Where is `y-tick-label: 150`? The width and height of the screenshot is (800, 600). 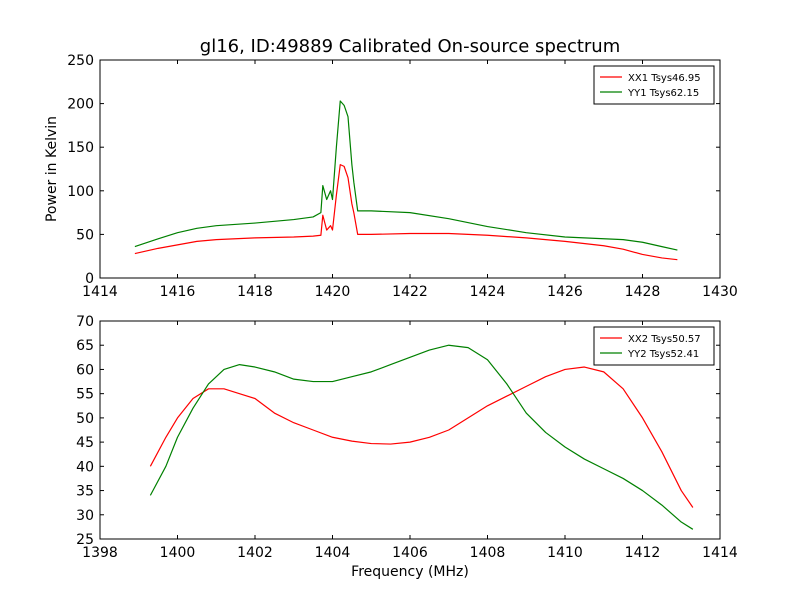 y-tick-label: 150 is located at coordinates (80, 148).